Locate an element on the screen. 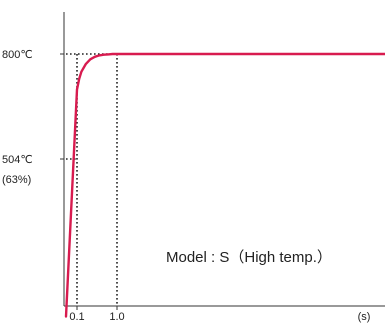  x-tick-label-0: 0.1 is located at coordinates (76, 317).